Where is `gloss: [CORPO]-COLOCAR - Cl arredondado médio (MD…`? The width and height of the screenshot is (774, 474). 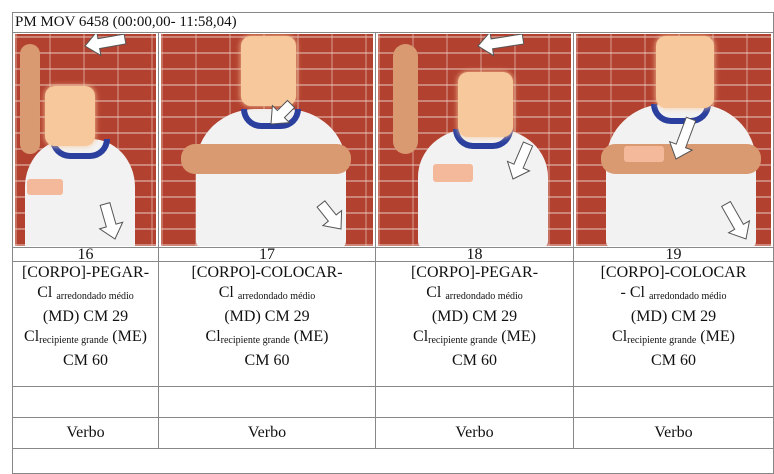 gloss: [CORPO]-COLOCAR - Cl arredondado médio (MD… is located at coordinates (673, 324).